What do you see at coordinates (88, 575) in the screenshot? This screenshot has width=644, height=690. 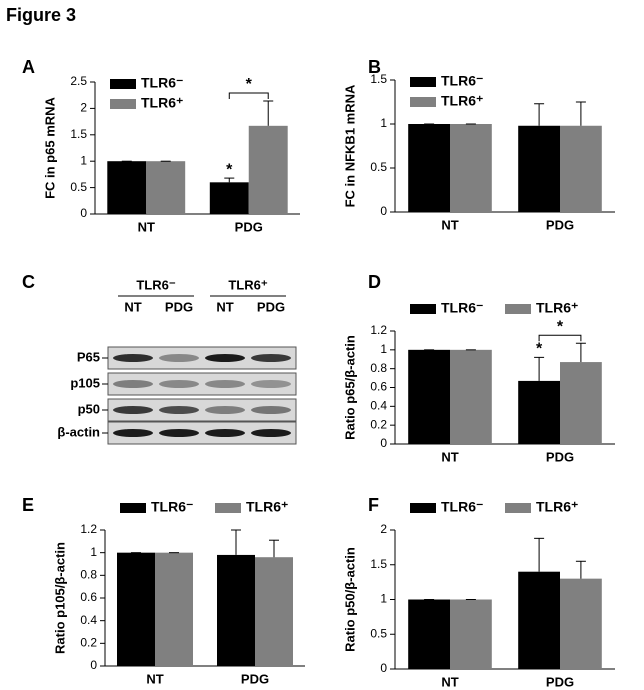 I see `y-tick-label: 0.8` at bounding box center [88, 575].